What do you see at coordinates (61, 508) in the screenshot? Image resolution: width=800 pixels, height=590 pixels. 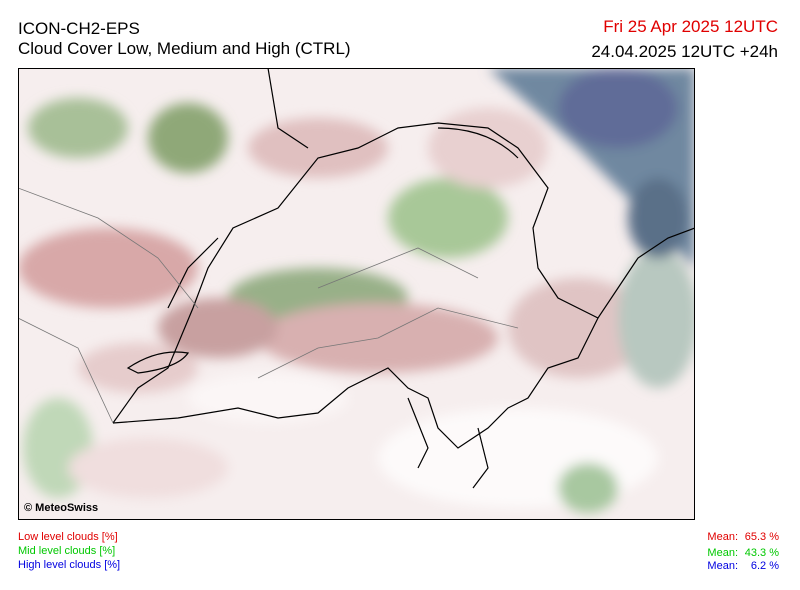 I see `credit: © MeteoSwiss` at bounding box center [61, 508].